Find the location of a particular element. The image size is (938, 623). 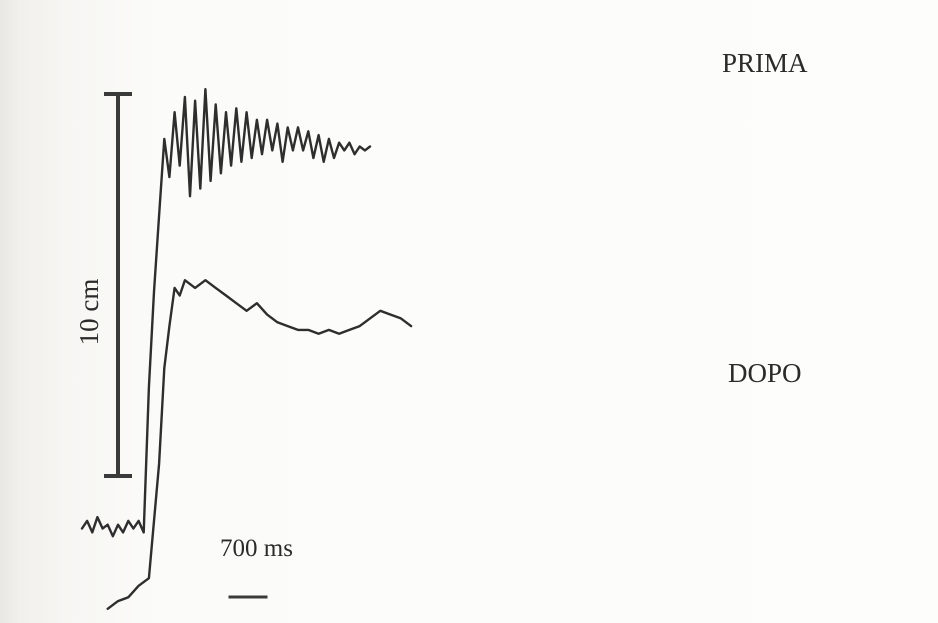

horizontal-scale-bar-label: 700 ms is located at coordinates (256, 548).